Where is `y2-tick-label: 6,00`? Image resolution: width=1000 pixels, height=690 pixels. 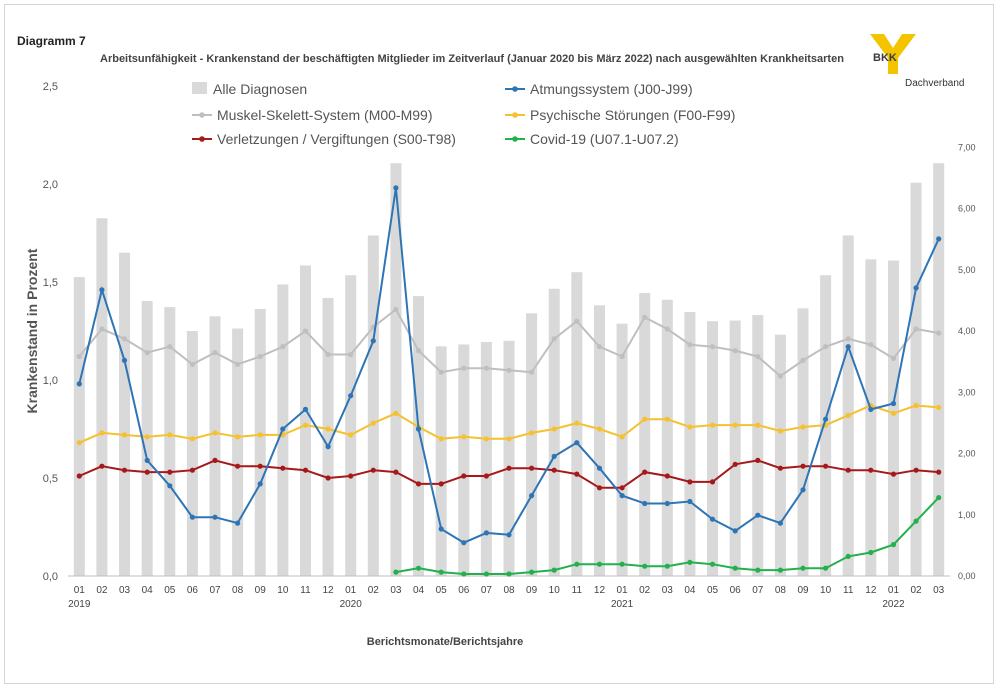
y2-tick-label: 6,00 is located at coordinates (967, 209).